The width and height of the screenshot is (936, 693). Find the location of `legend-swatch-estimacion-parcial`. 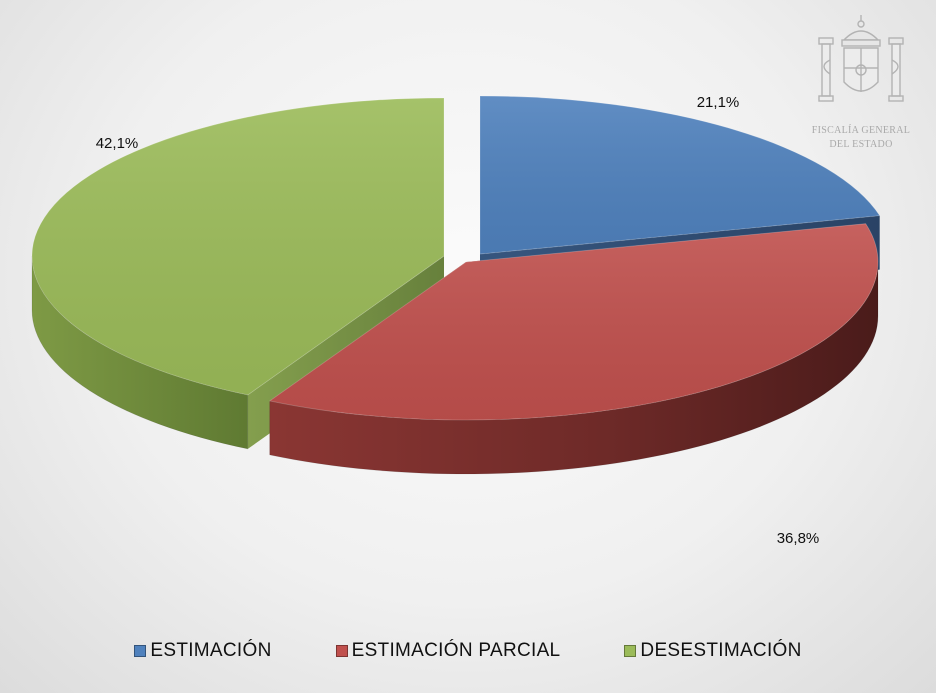

legend-swatch-estimacion-parcial is located at coordinates (341, 651).